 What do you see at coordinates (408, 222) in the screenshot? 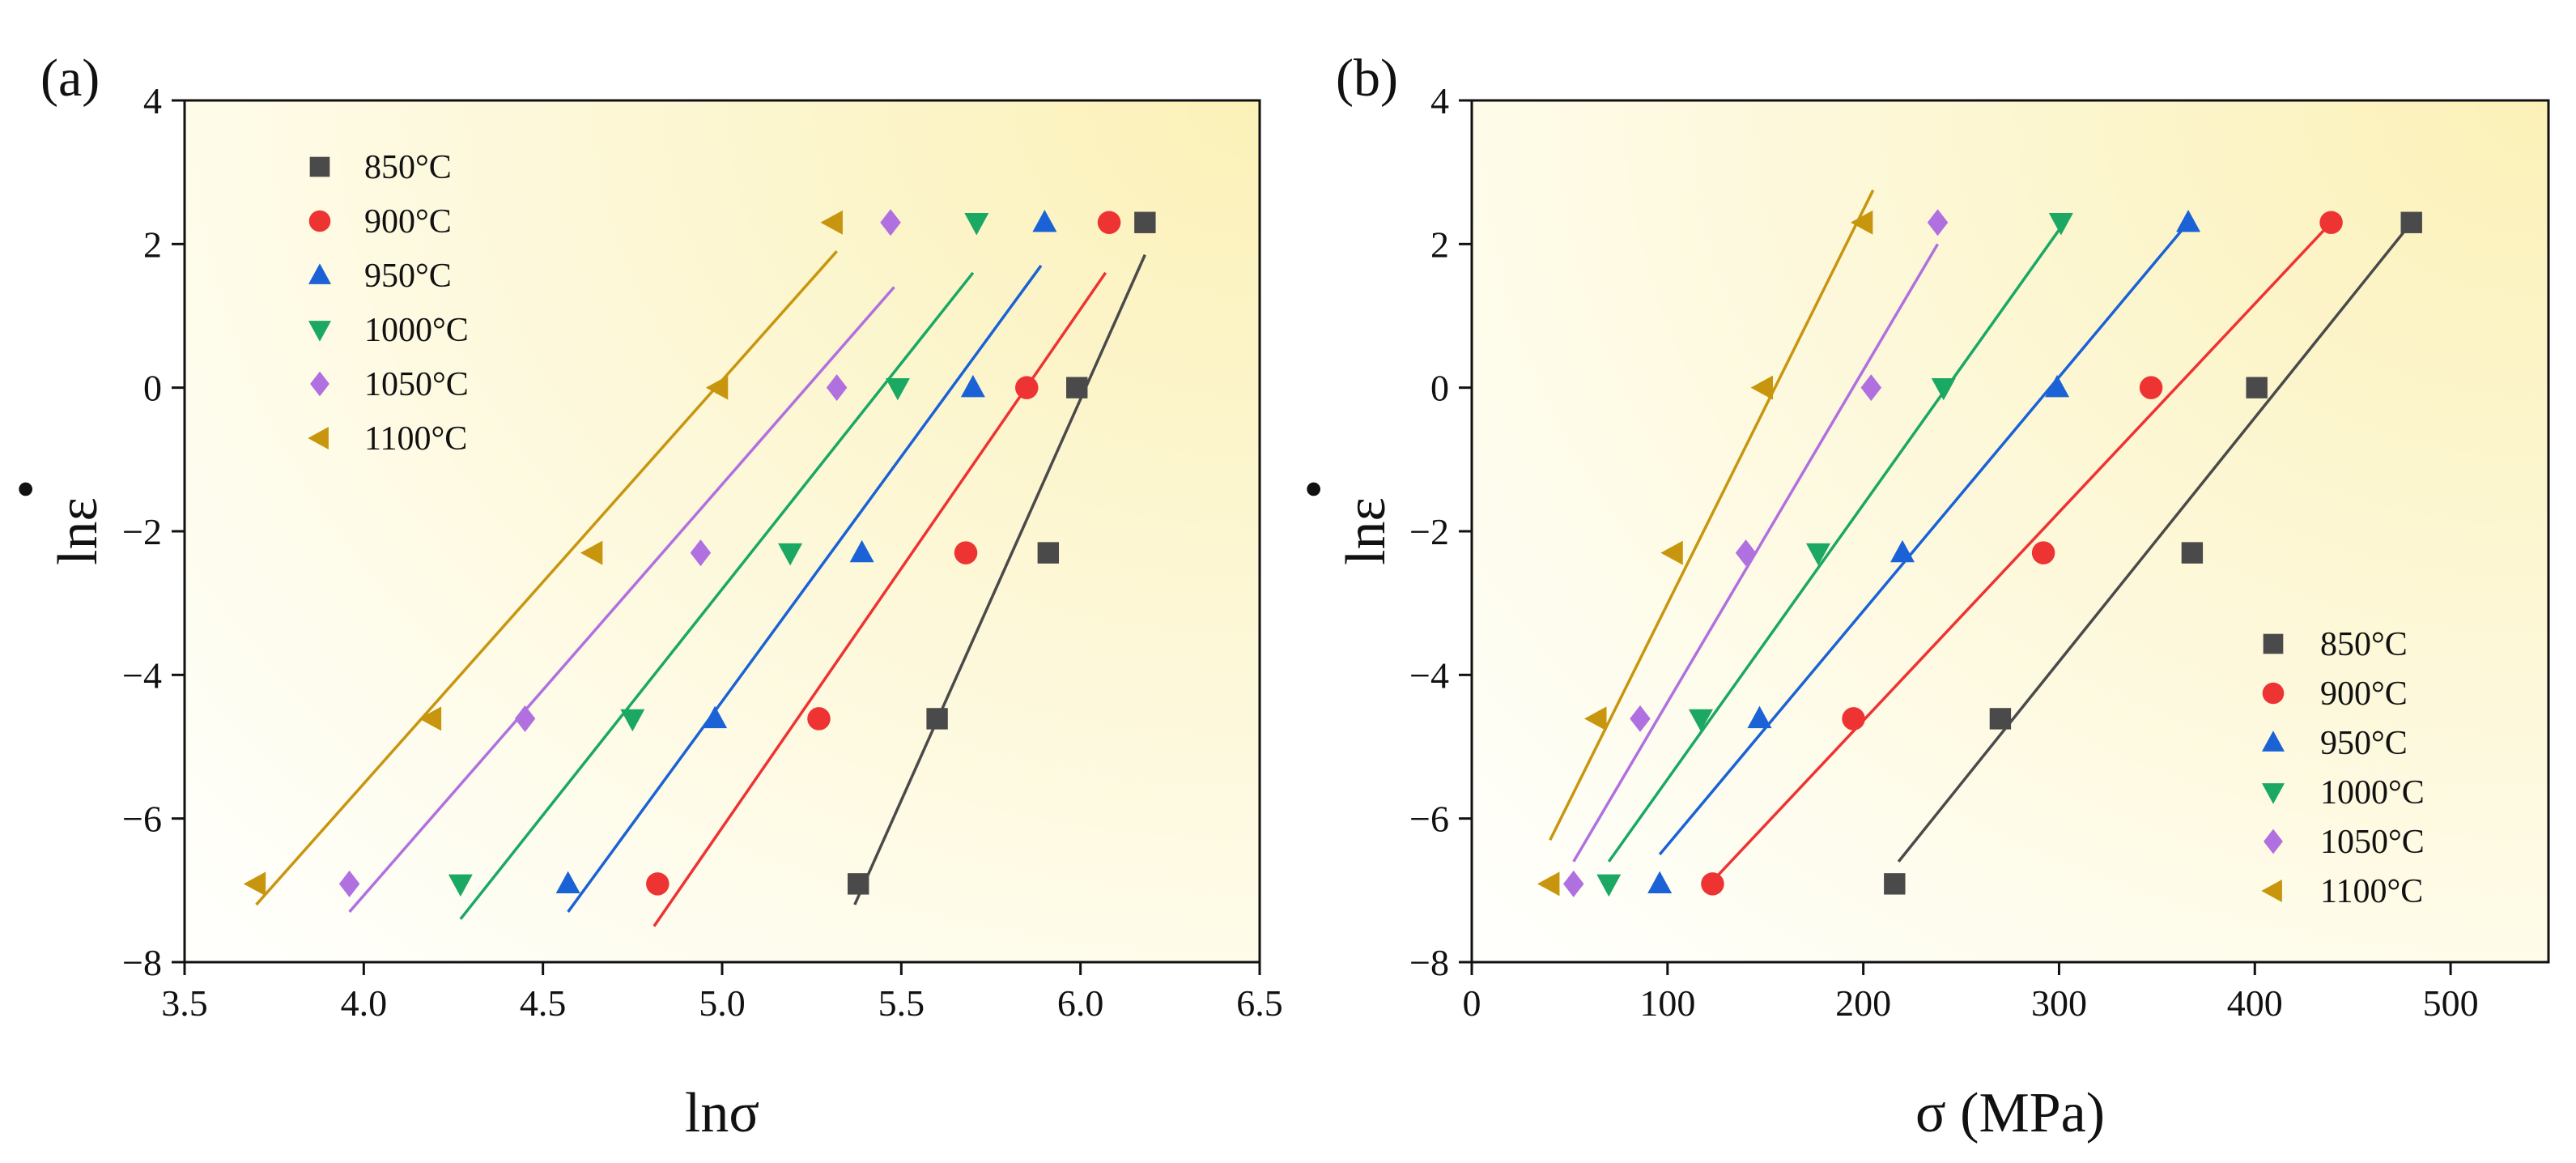
I see `legend-label-900: 900°C` at bounding box center [408, 222].